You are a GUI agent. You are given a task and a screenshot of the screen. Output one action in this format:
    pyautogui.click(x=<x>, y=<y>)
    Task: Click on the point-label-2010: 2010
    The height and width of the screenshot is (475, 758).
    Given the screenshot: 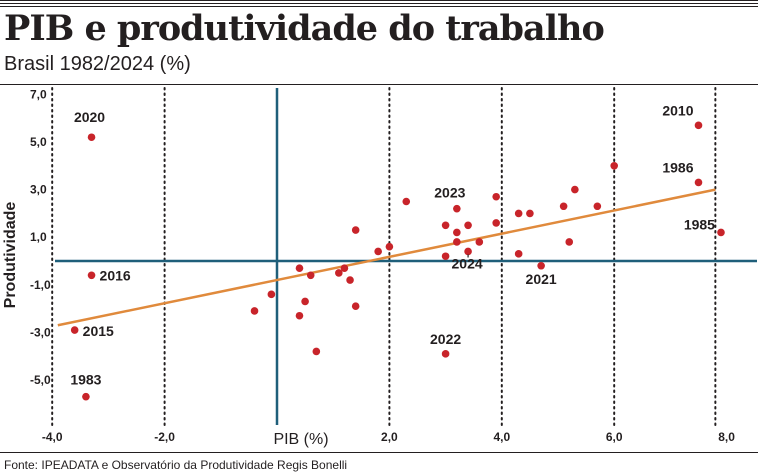 What is the action you would take?
    pyautogui.click(x=677, y=110)
    